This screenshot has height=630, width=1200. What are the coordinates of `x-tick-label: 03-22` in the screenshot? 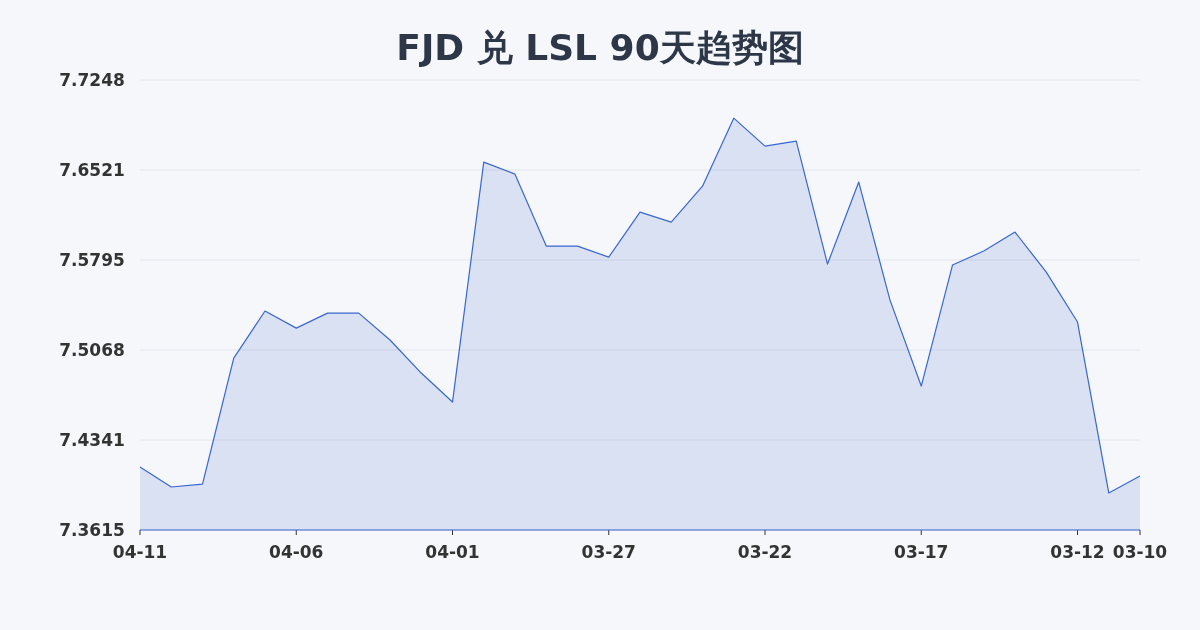 It's located at (765, 552).